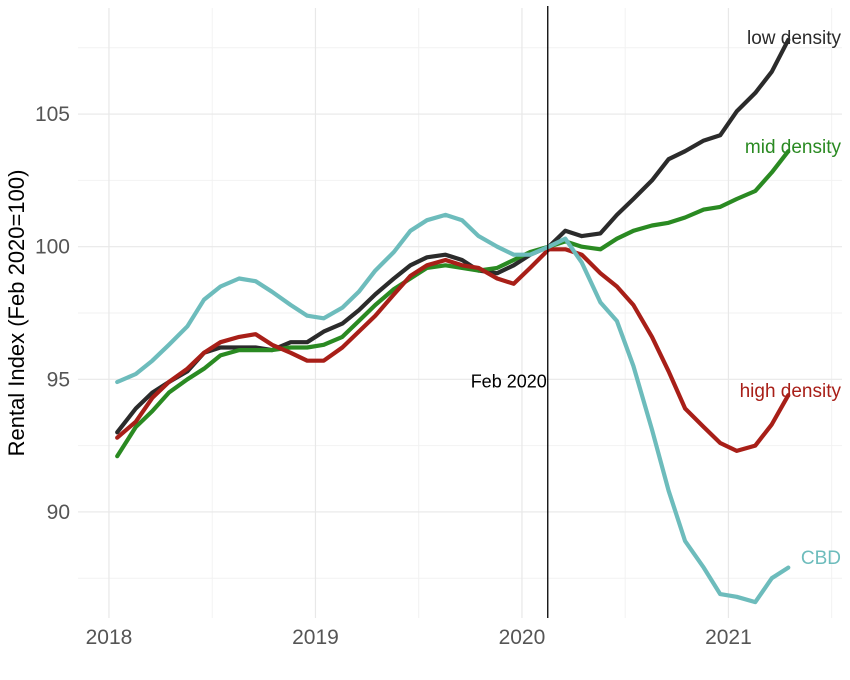  Describe the element at coordinates (791, 298) in the screenshot. I see `series-labels: low density mid density high density CBD` at that location.